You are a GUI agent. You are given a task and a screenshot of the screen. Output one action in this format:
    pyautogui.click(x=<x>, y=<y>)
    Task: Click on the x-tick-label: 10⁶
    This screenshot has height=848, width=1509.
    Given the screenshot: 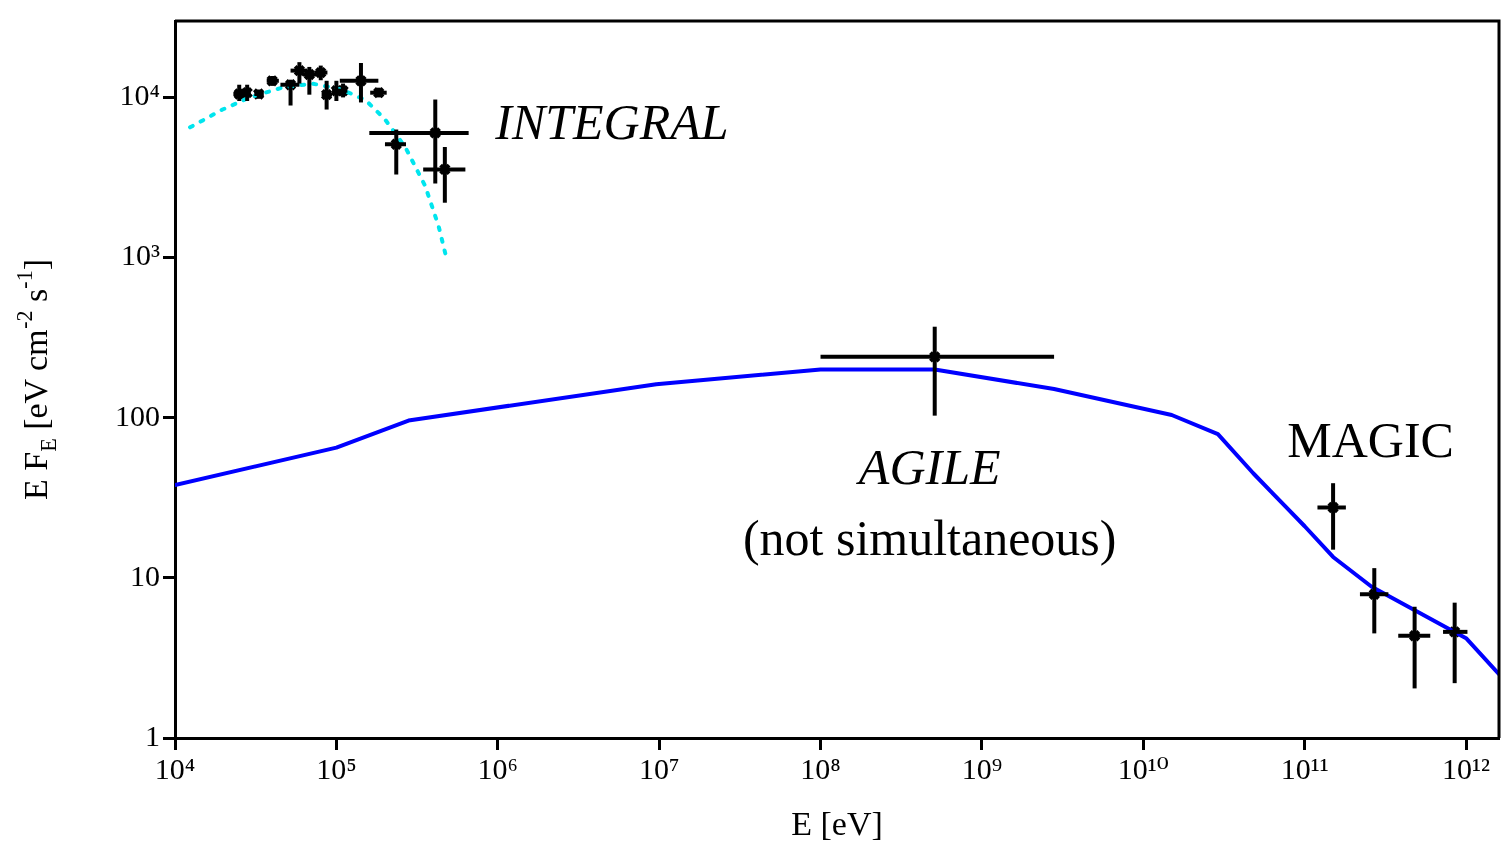 What is the action you would take?
    pyautogui.click(x=497, y=768)
    